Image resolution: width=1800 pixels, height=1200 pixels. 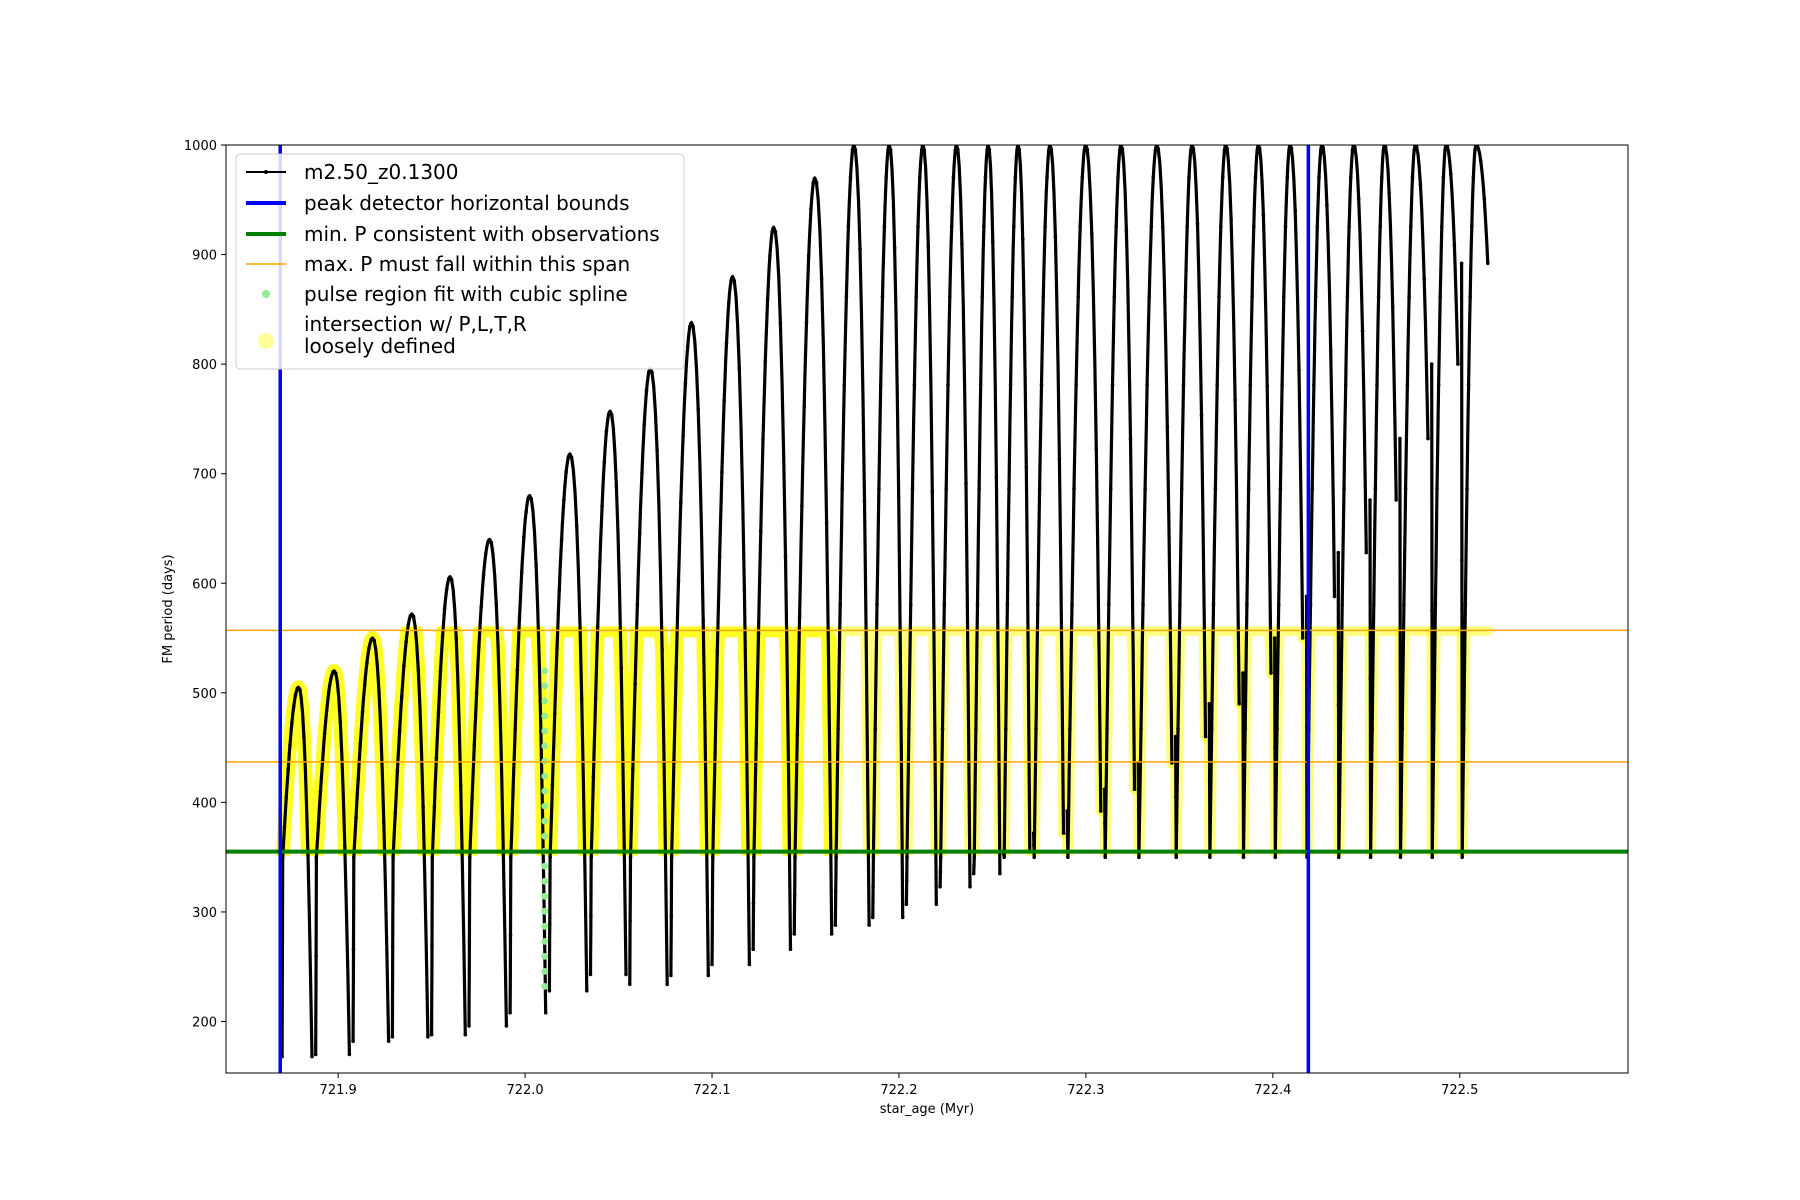 What do you see at coordinates (266, 172) in the screenshot?
I see `legend-series-marker` at bounding box center [266, 172].